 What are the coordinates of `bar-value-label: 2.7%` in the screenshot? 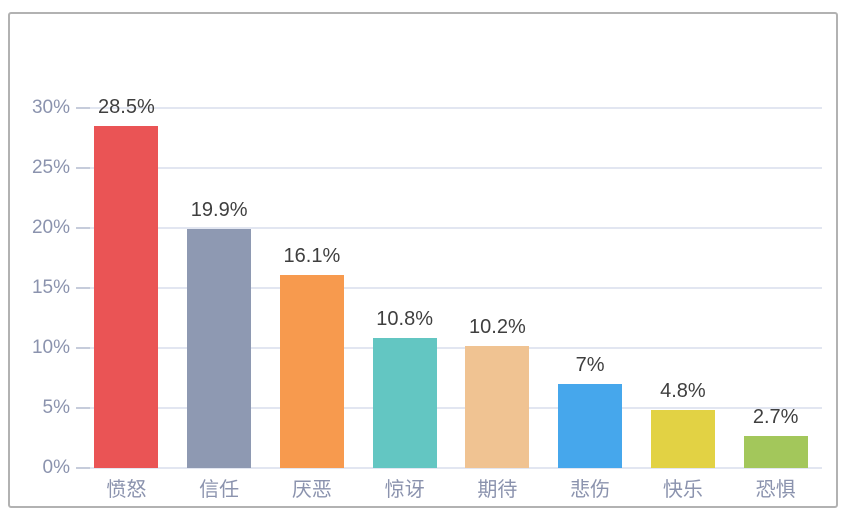 It's located at (775, 416).